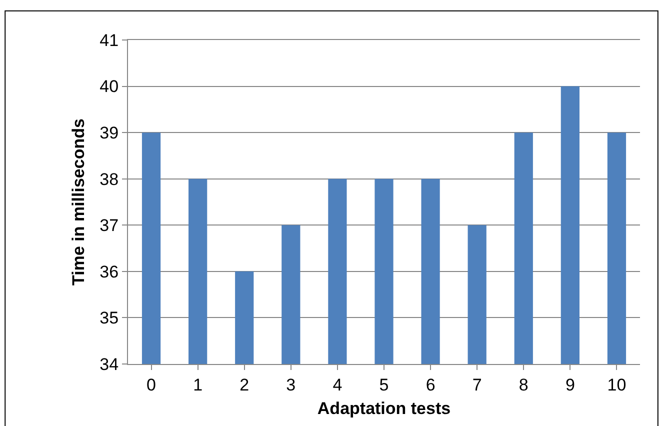 The width and height of the screenshot is (662, 426). Describe the element at coordinates (109, 86) in the screenshot. I see `y-tick-label: 40` at that location.